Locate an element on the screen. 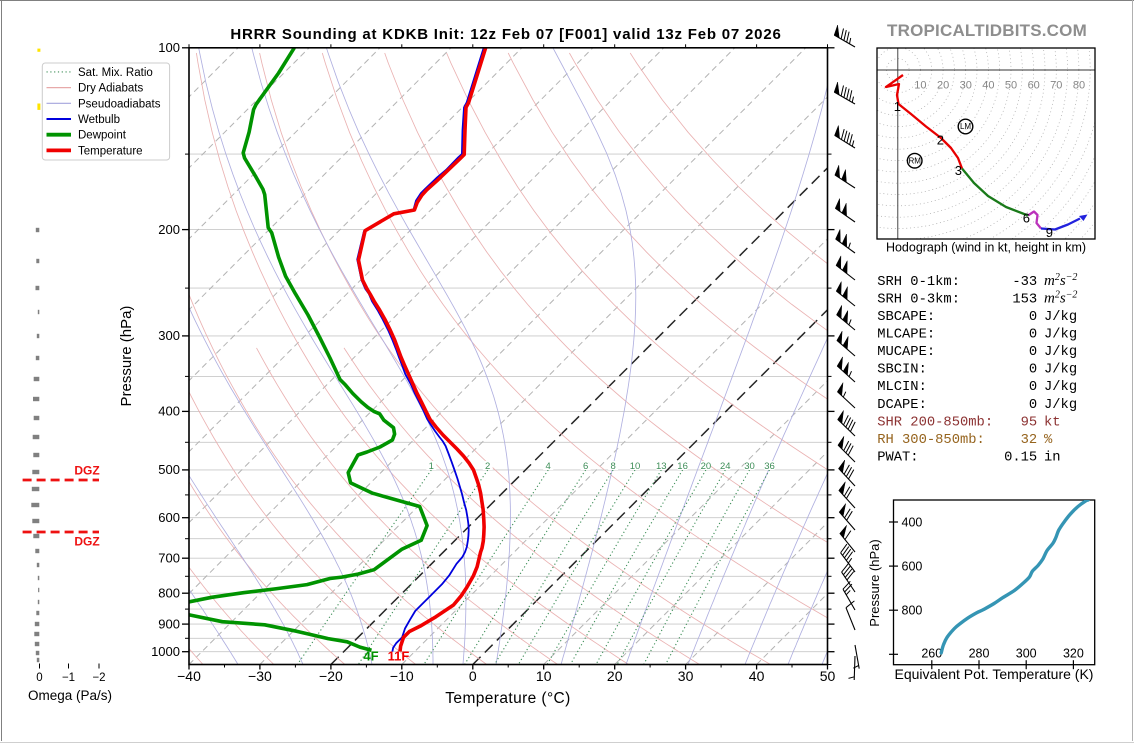 The image size is (1134, 753). svg-text: Temperature (°C) is located at coordinates (507, 698).